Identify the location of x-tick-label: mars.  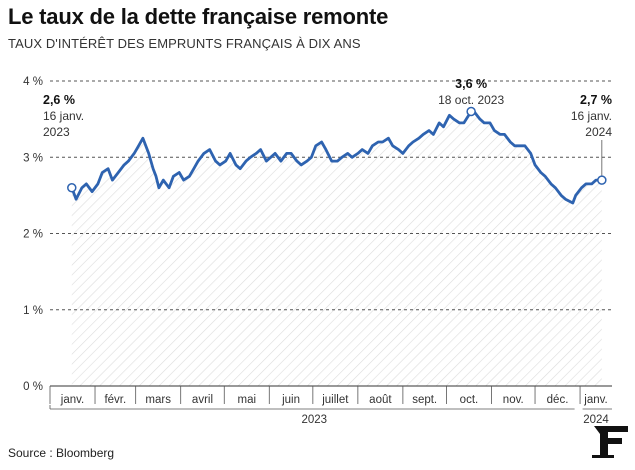
(158, 400).